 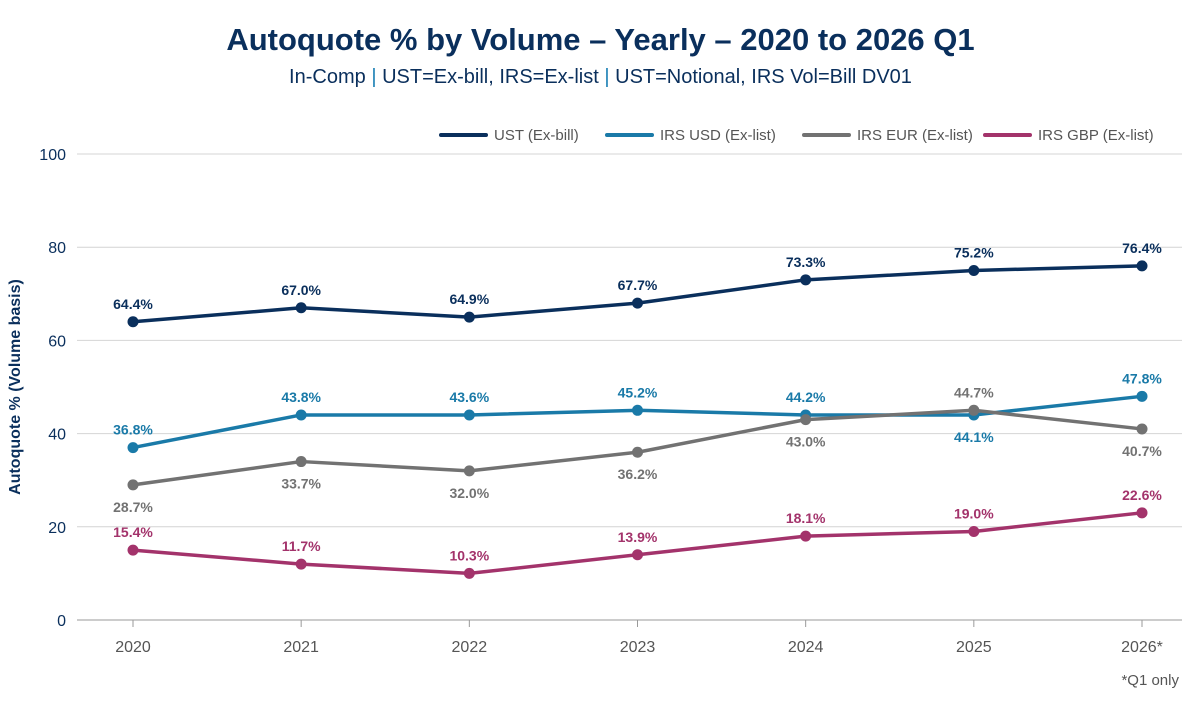 I want to click on x-tick-label: 2024, so click(x=806, y=647).